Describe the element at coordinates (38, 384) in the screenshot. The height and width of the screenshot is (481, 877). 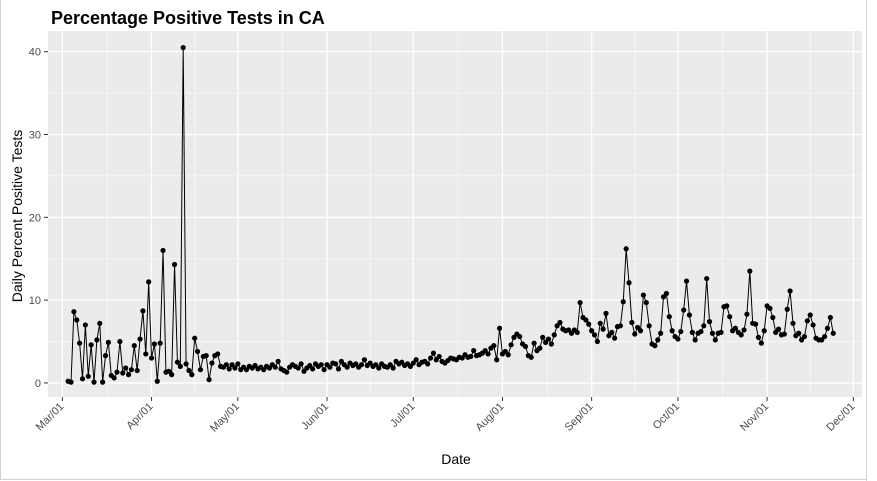
I see `y-tick-label: 0` at that location.